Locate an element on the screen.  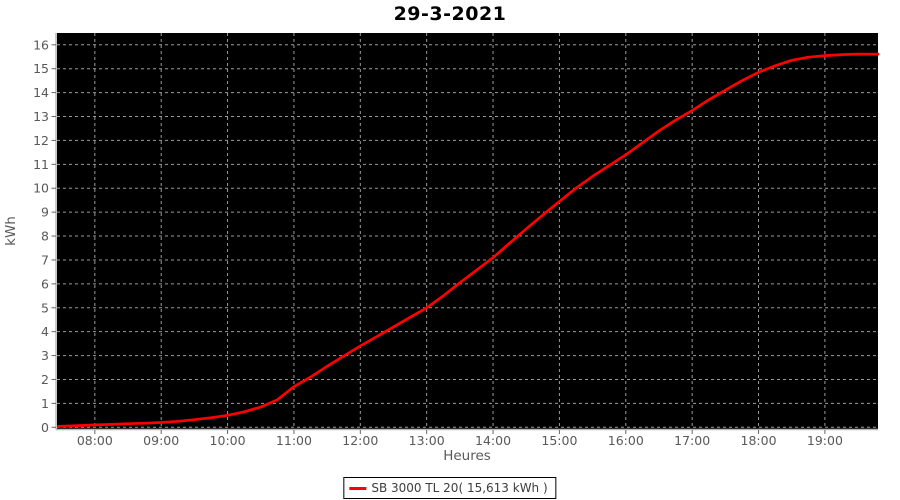
x-tick-label: 12:00 is located at coordinates (360, 440).